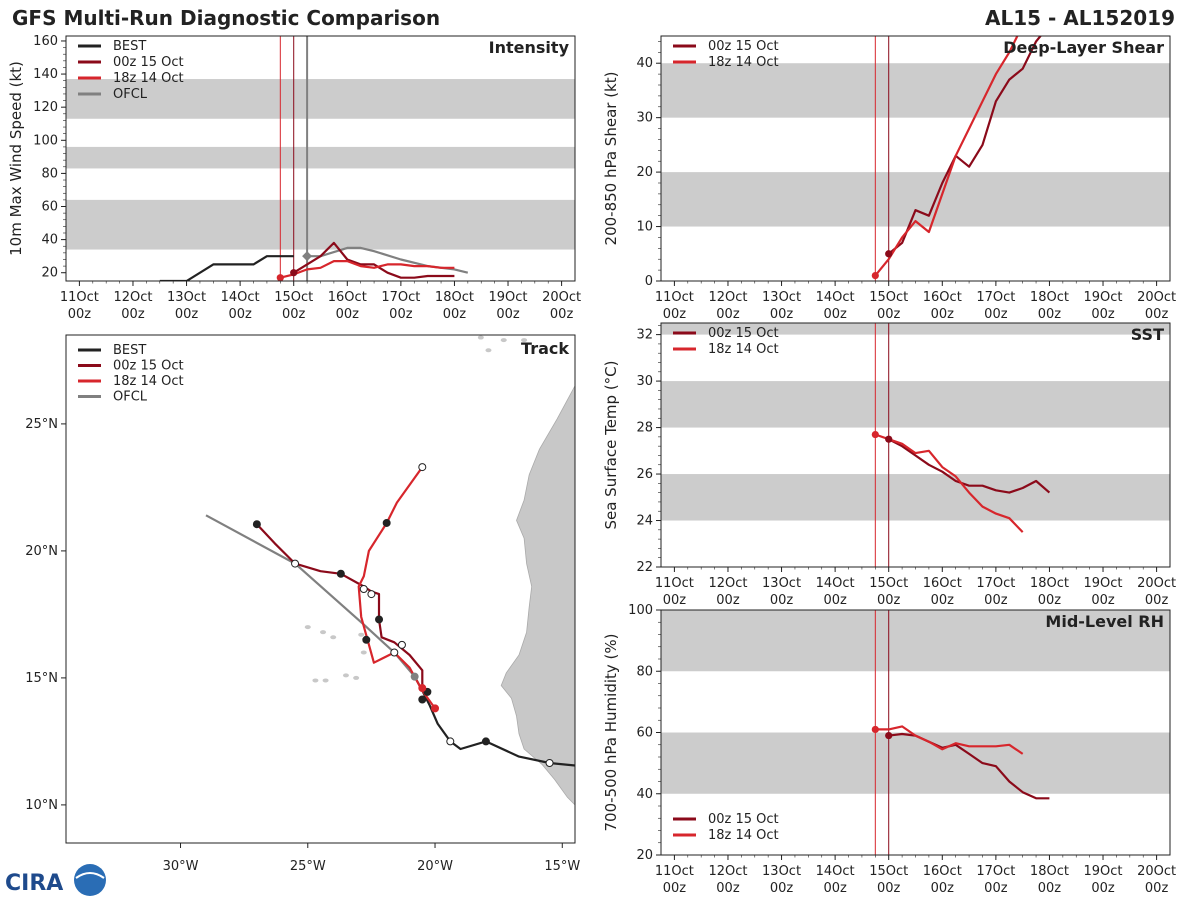 This screenshot has width=1200, height=900. I want to click on plot-frame, so click(915, 445).